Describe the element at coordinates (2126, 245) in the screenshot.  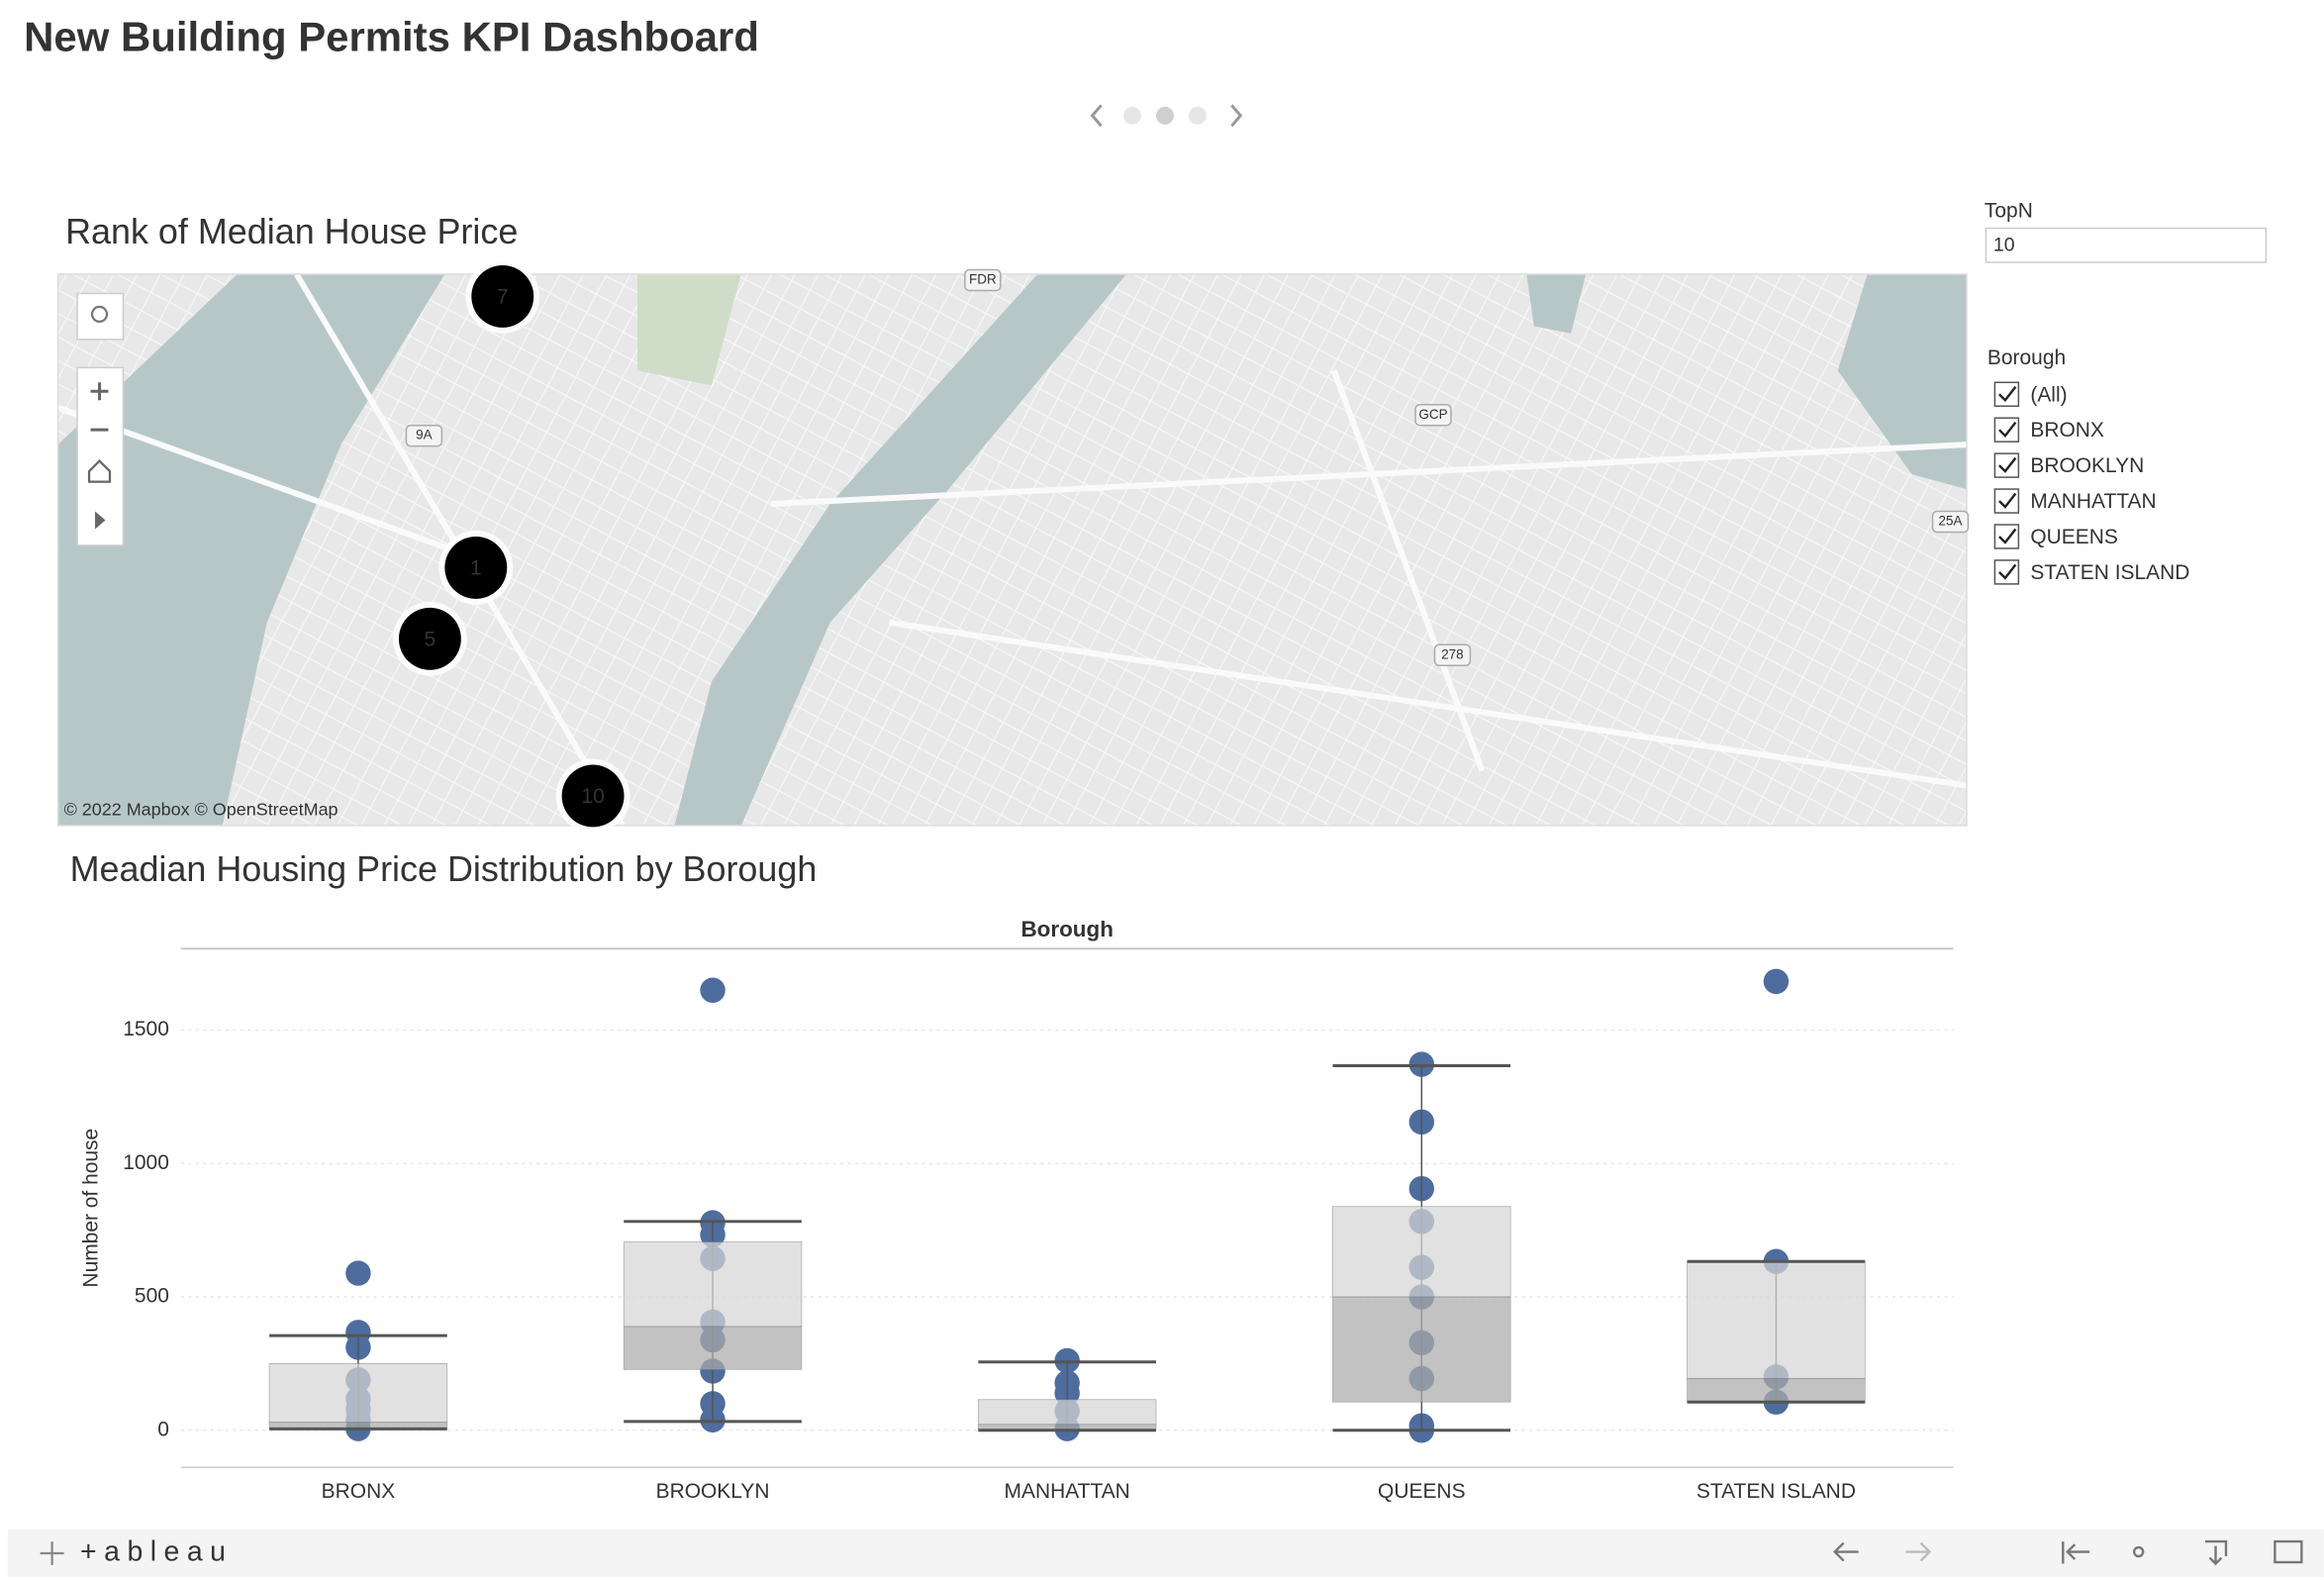
I see `topn-input` at that location.